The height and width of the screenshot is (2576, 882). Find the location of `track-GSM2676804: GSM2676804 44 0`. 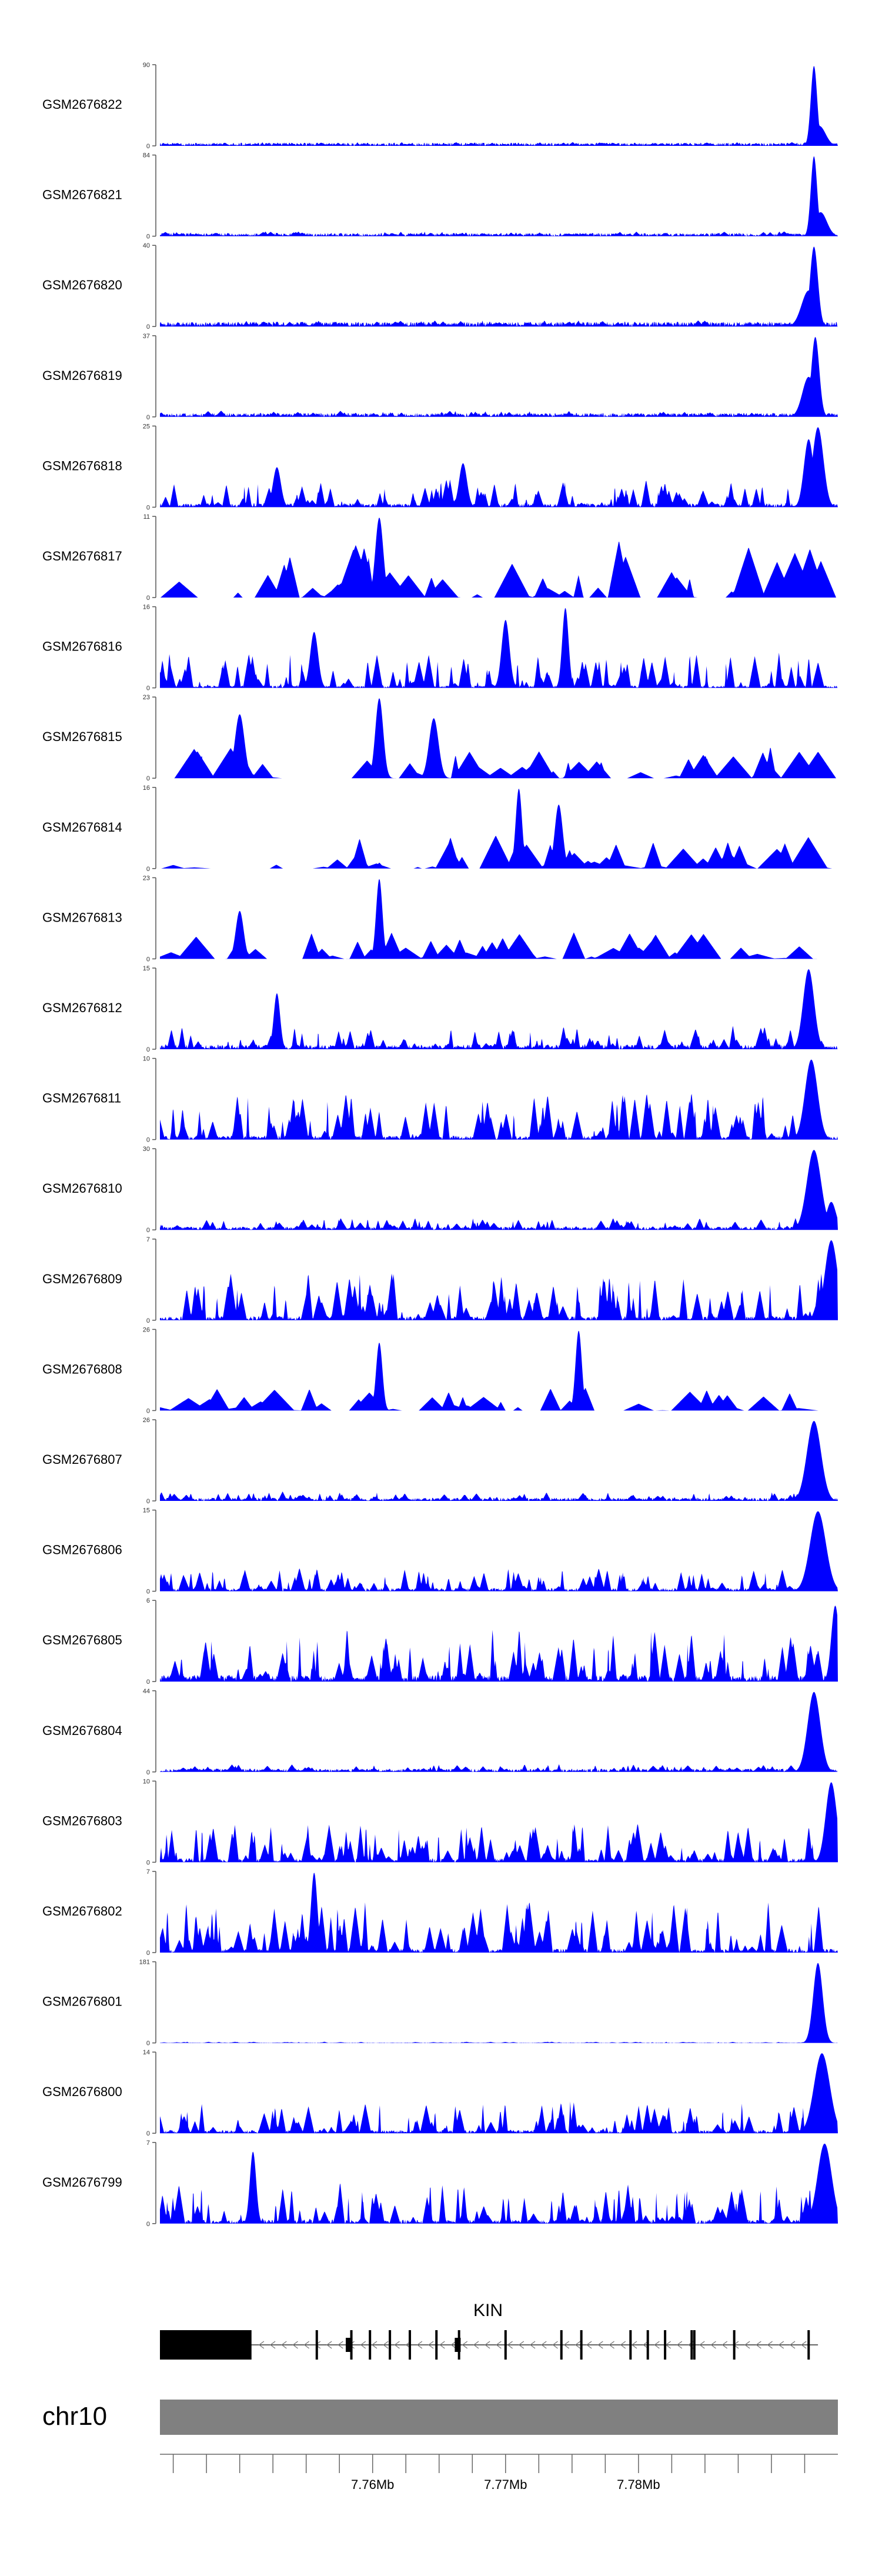

track-GSM2676804: GSM2676804 44 0 is located at coordinates (440, 1732).